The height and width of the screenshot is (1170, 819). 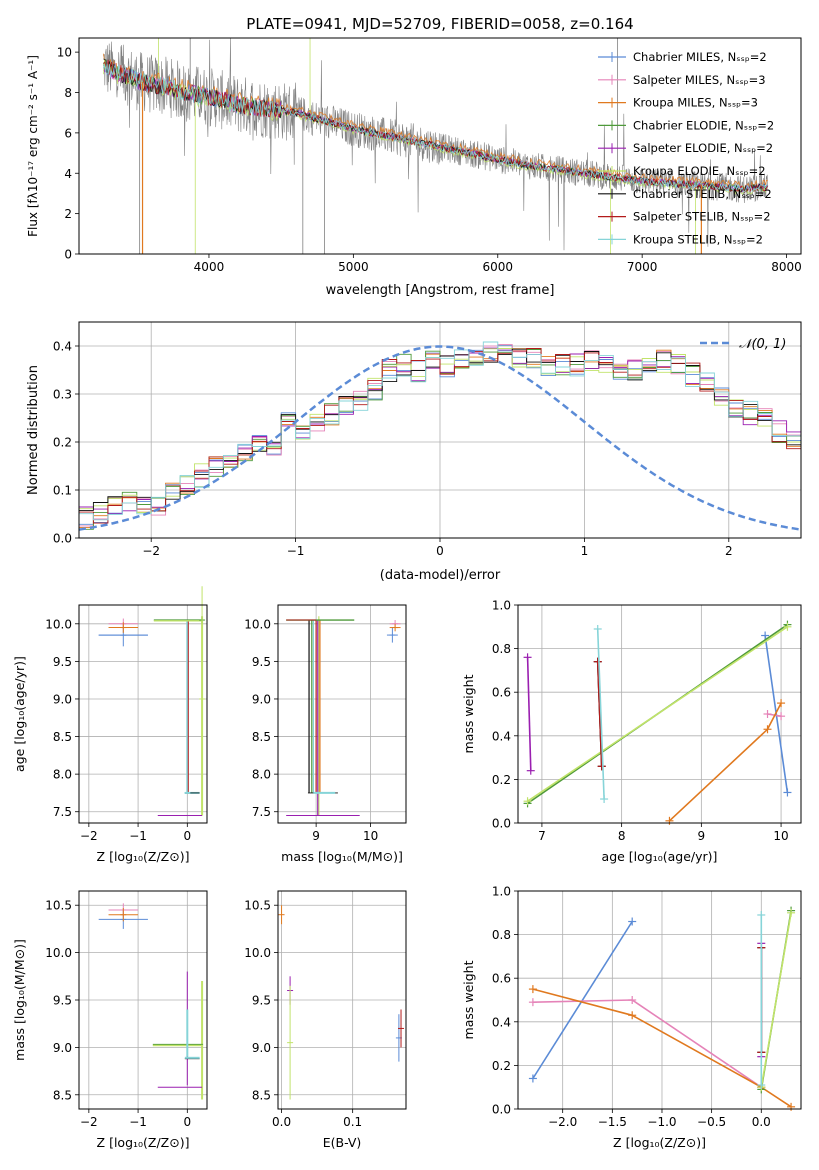 What do you see at coordinates (703, 148) in the screenshot?
I see `spectrum-legend-label: Salpeter ELODIE, Nₛₛₚ=2` at bounding box center [703, 148].